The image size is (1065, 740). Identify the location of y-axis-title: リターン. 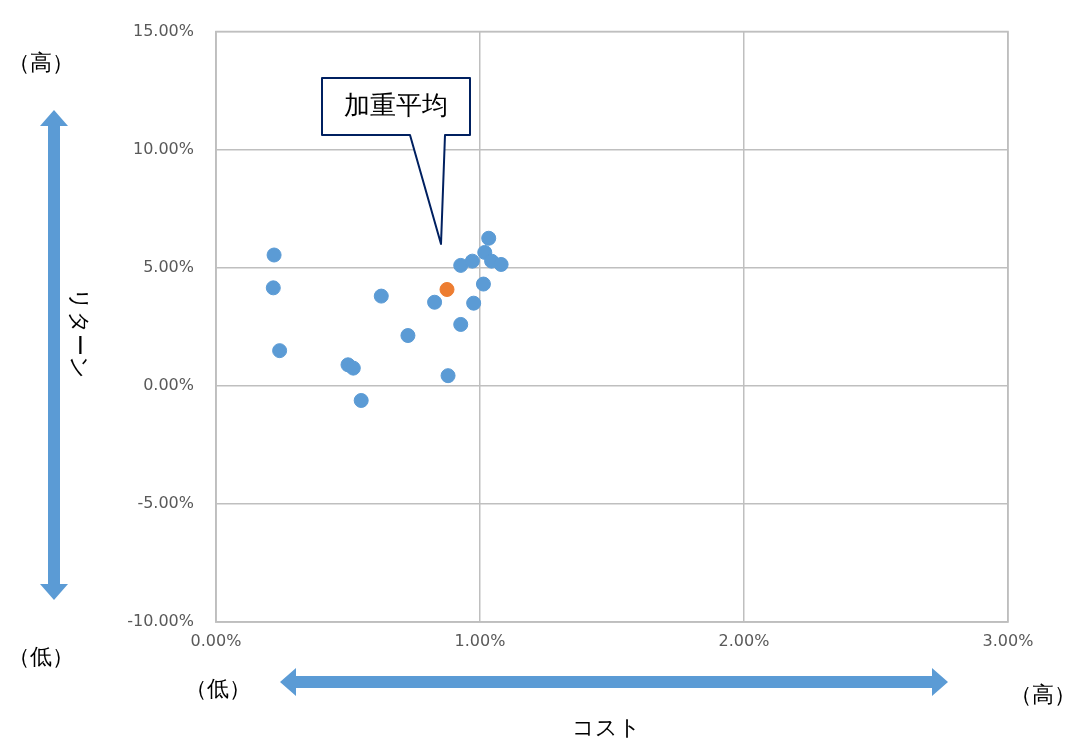
(79, 333).